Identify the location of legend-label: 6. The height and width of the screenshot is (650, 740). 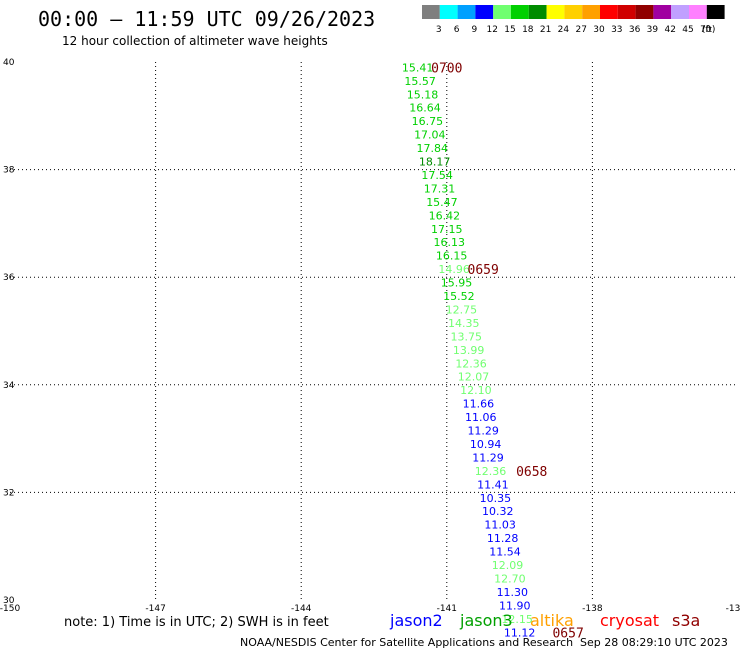
(457, 30).